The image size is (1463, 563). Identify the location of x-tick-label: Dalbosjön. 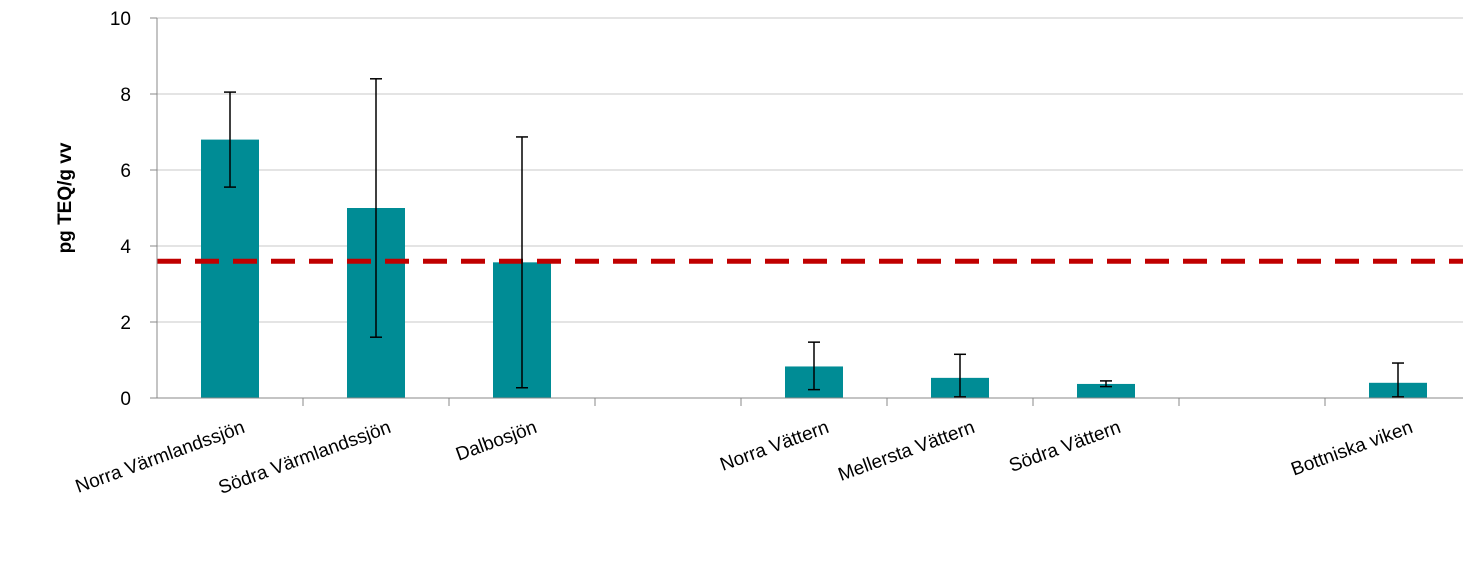
(496, 441).